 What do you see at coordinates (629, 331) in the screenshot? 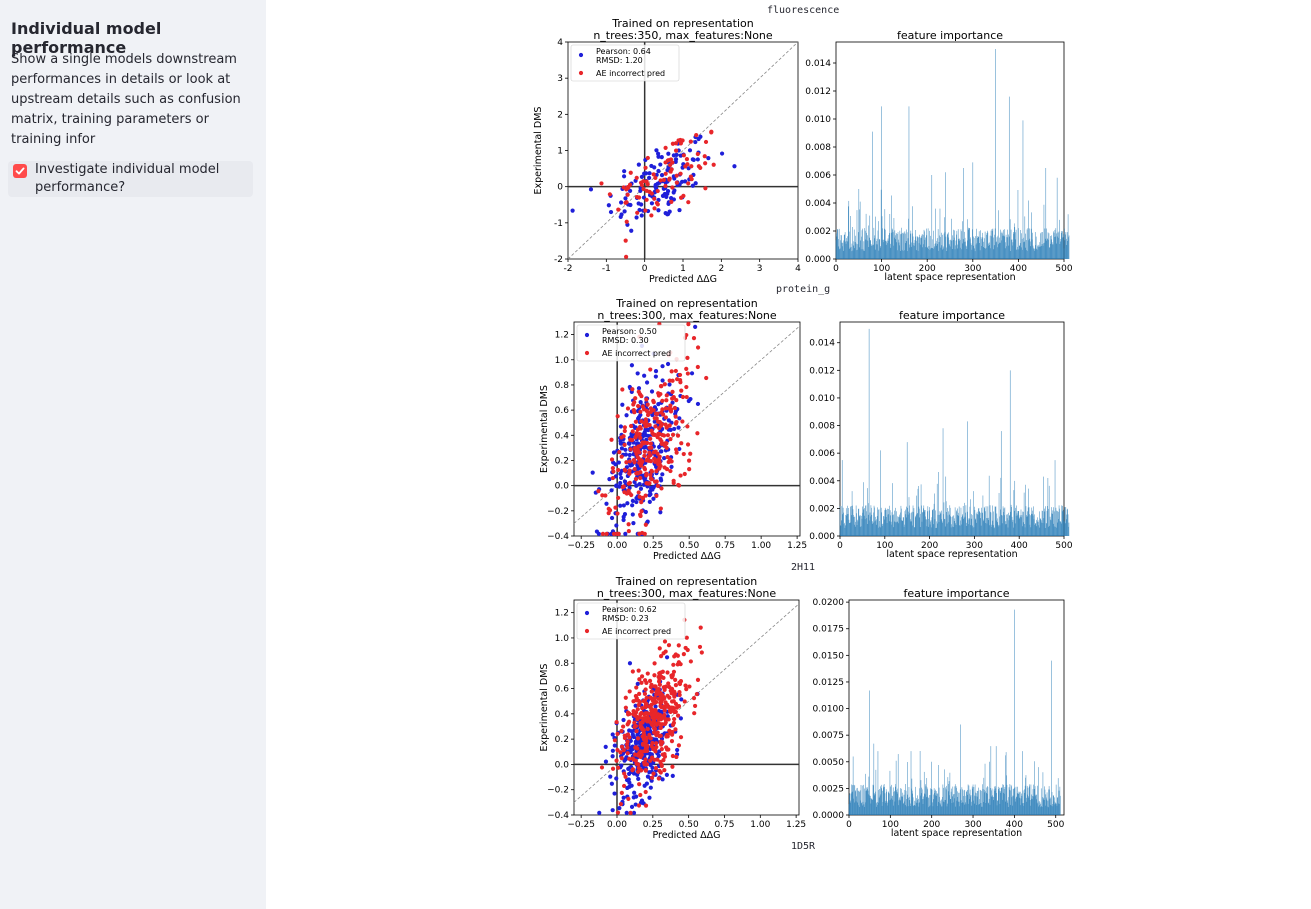
I see `legend-pearson: Pearson: 0.50` at bounding box center [629, 331].